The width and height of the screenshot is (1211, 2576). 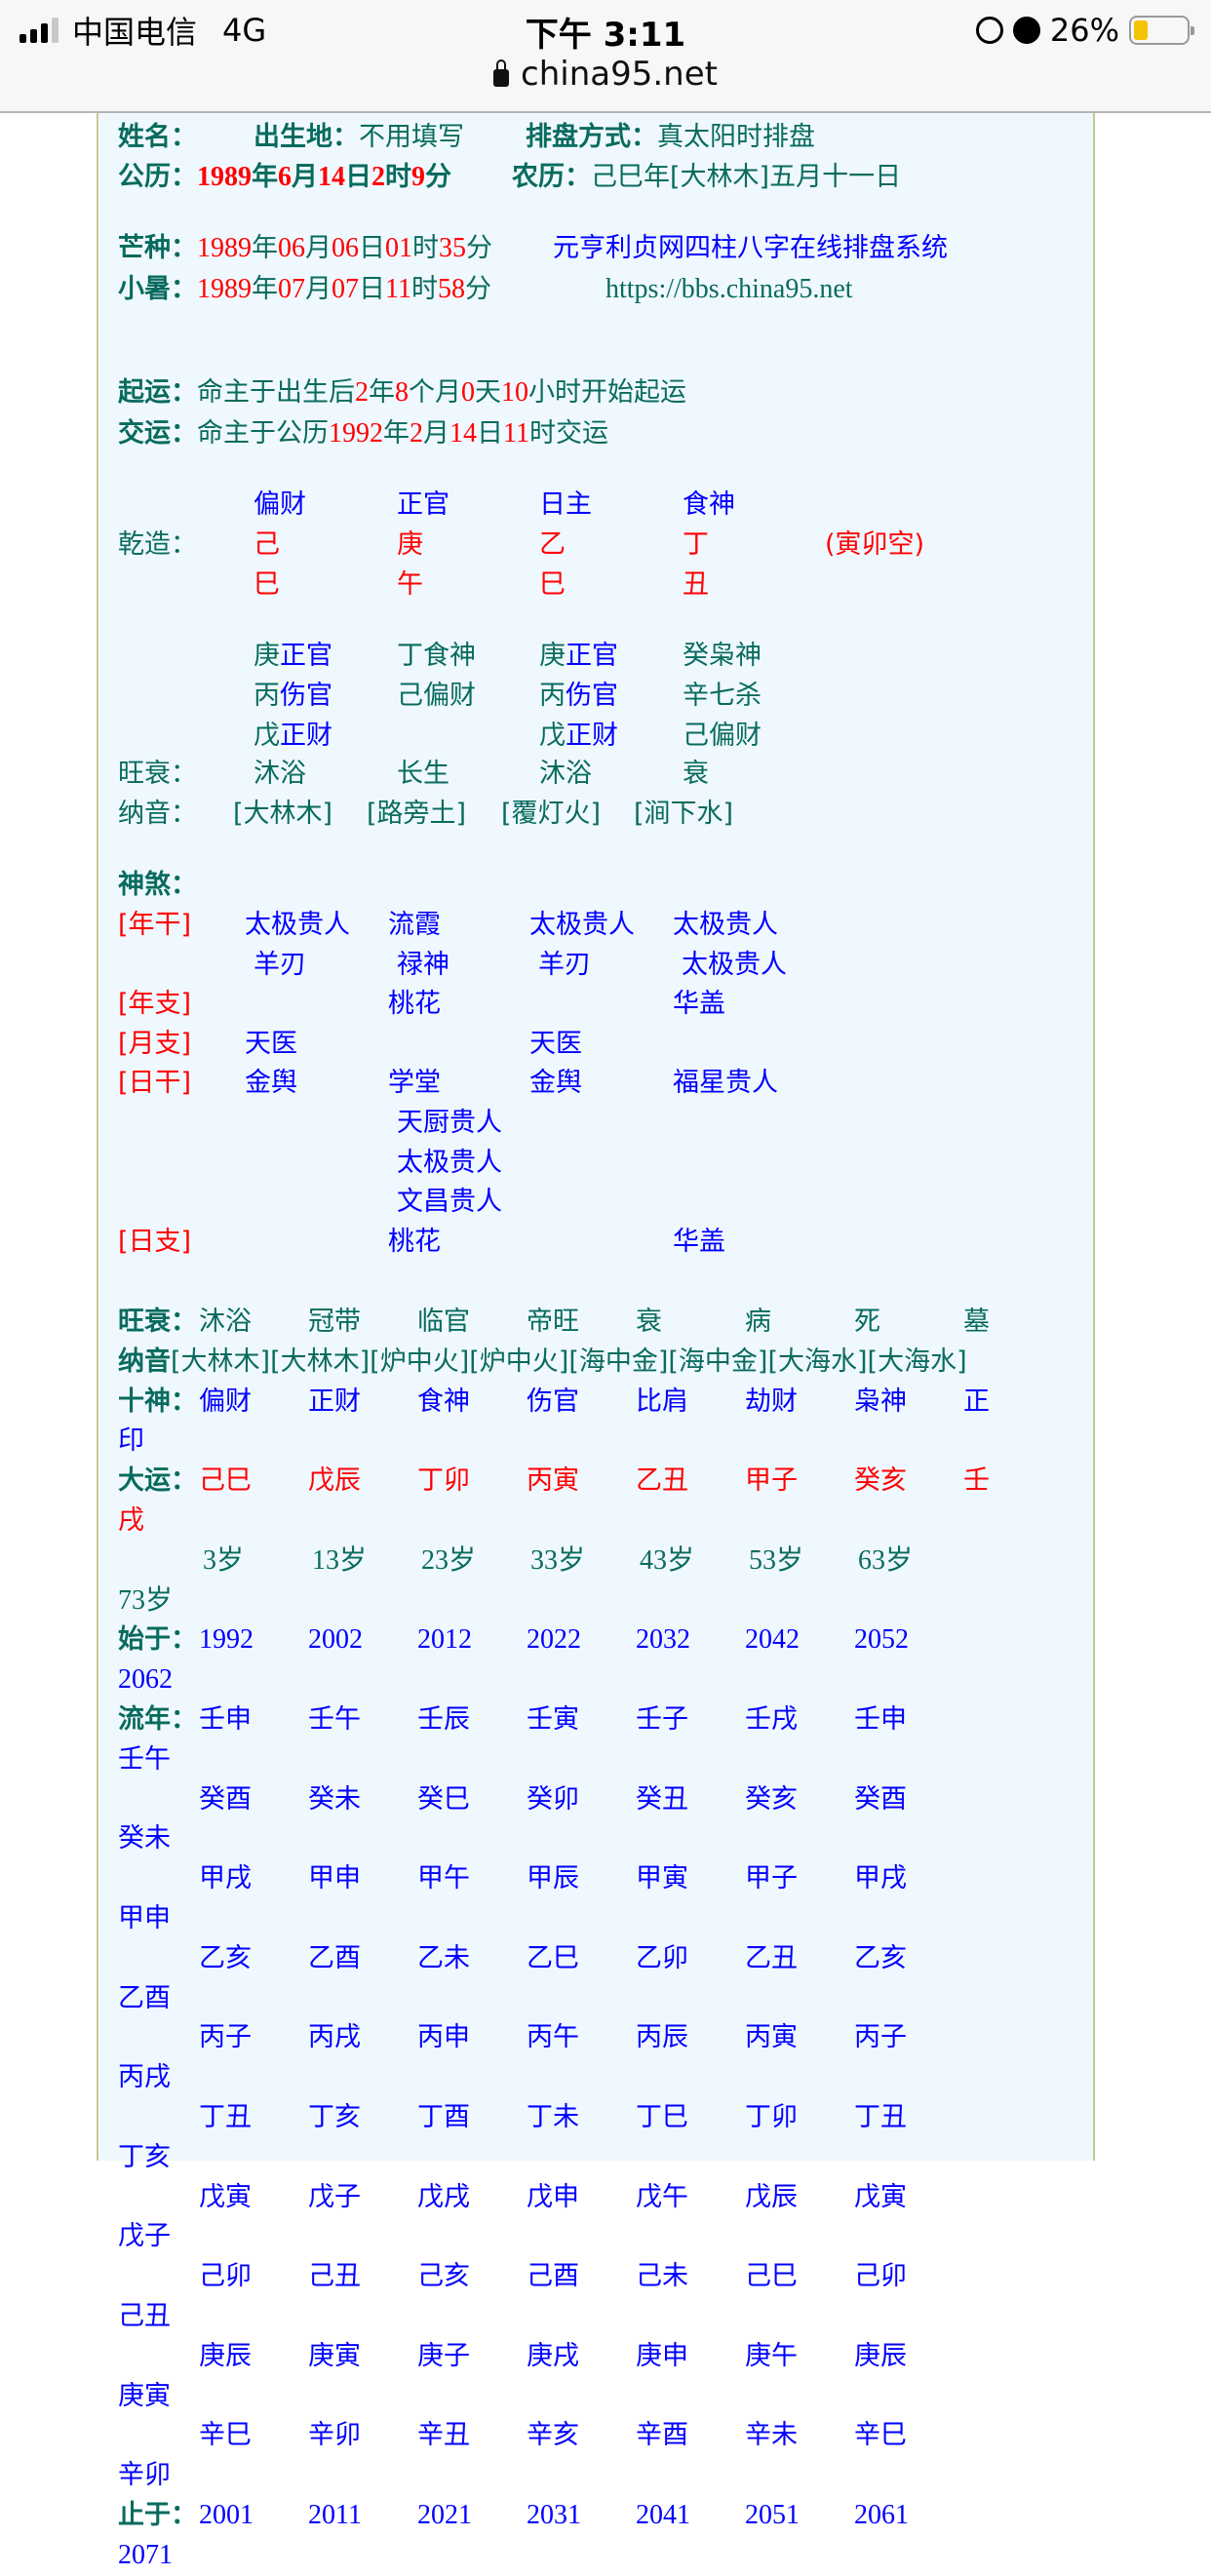 What do you see at coordinates (306, 736) in the screenshot?
I see `hidden-stem-god: 正财` at bounding box center [306, 736].